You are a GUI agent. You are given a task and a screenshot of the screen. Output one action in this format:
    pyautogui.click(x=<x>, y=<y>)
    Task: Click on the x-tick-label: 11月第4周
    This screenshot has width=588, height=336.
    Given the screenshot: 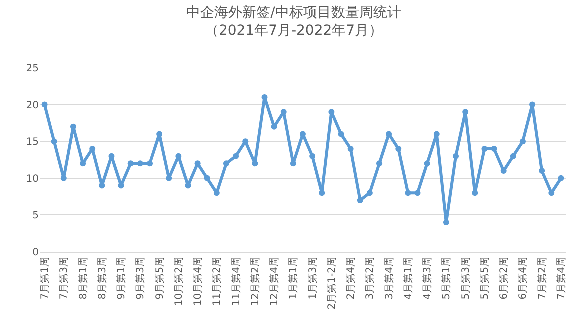 What is the action you would take?
    pyautogui.click(x=236, y=281)
    